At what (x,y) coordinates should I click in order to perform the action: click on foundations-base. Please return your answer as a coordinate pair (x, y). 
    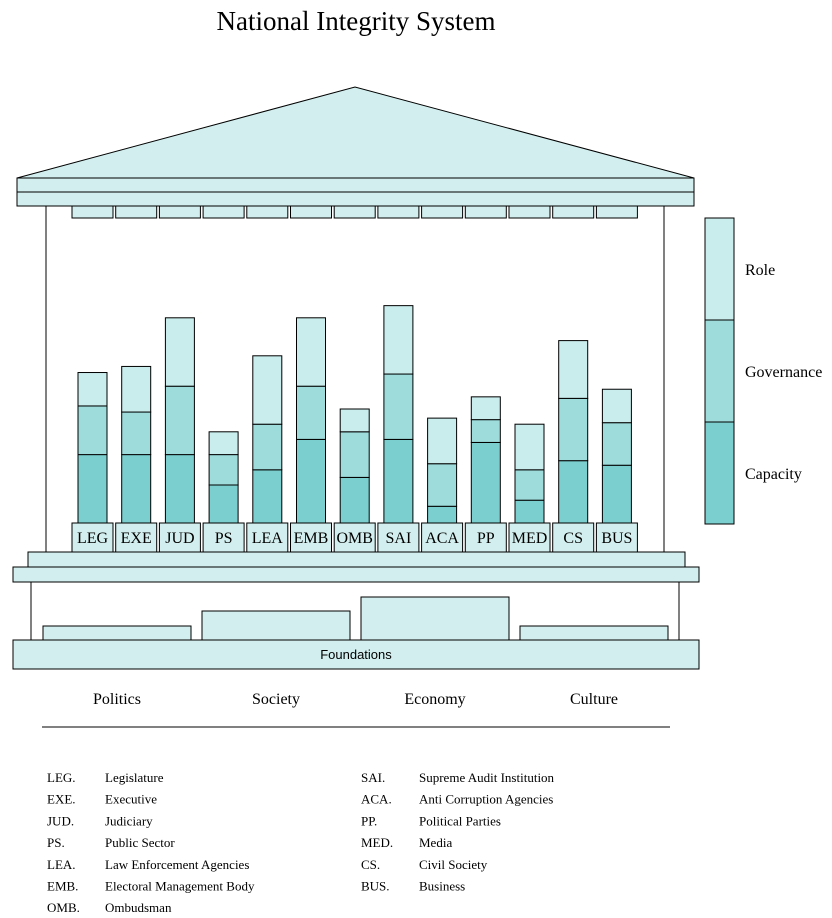
    Looking at the image, I should click on (356, 654).